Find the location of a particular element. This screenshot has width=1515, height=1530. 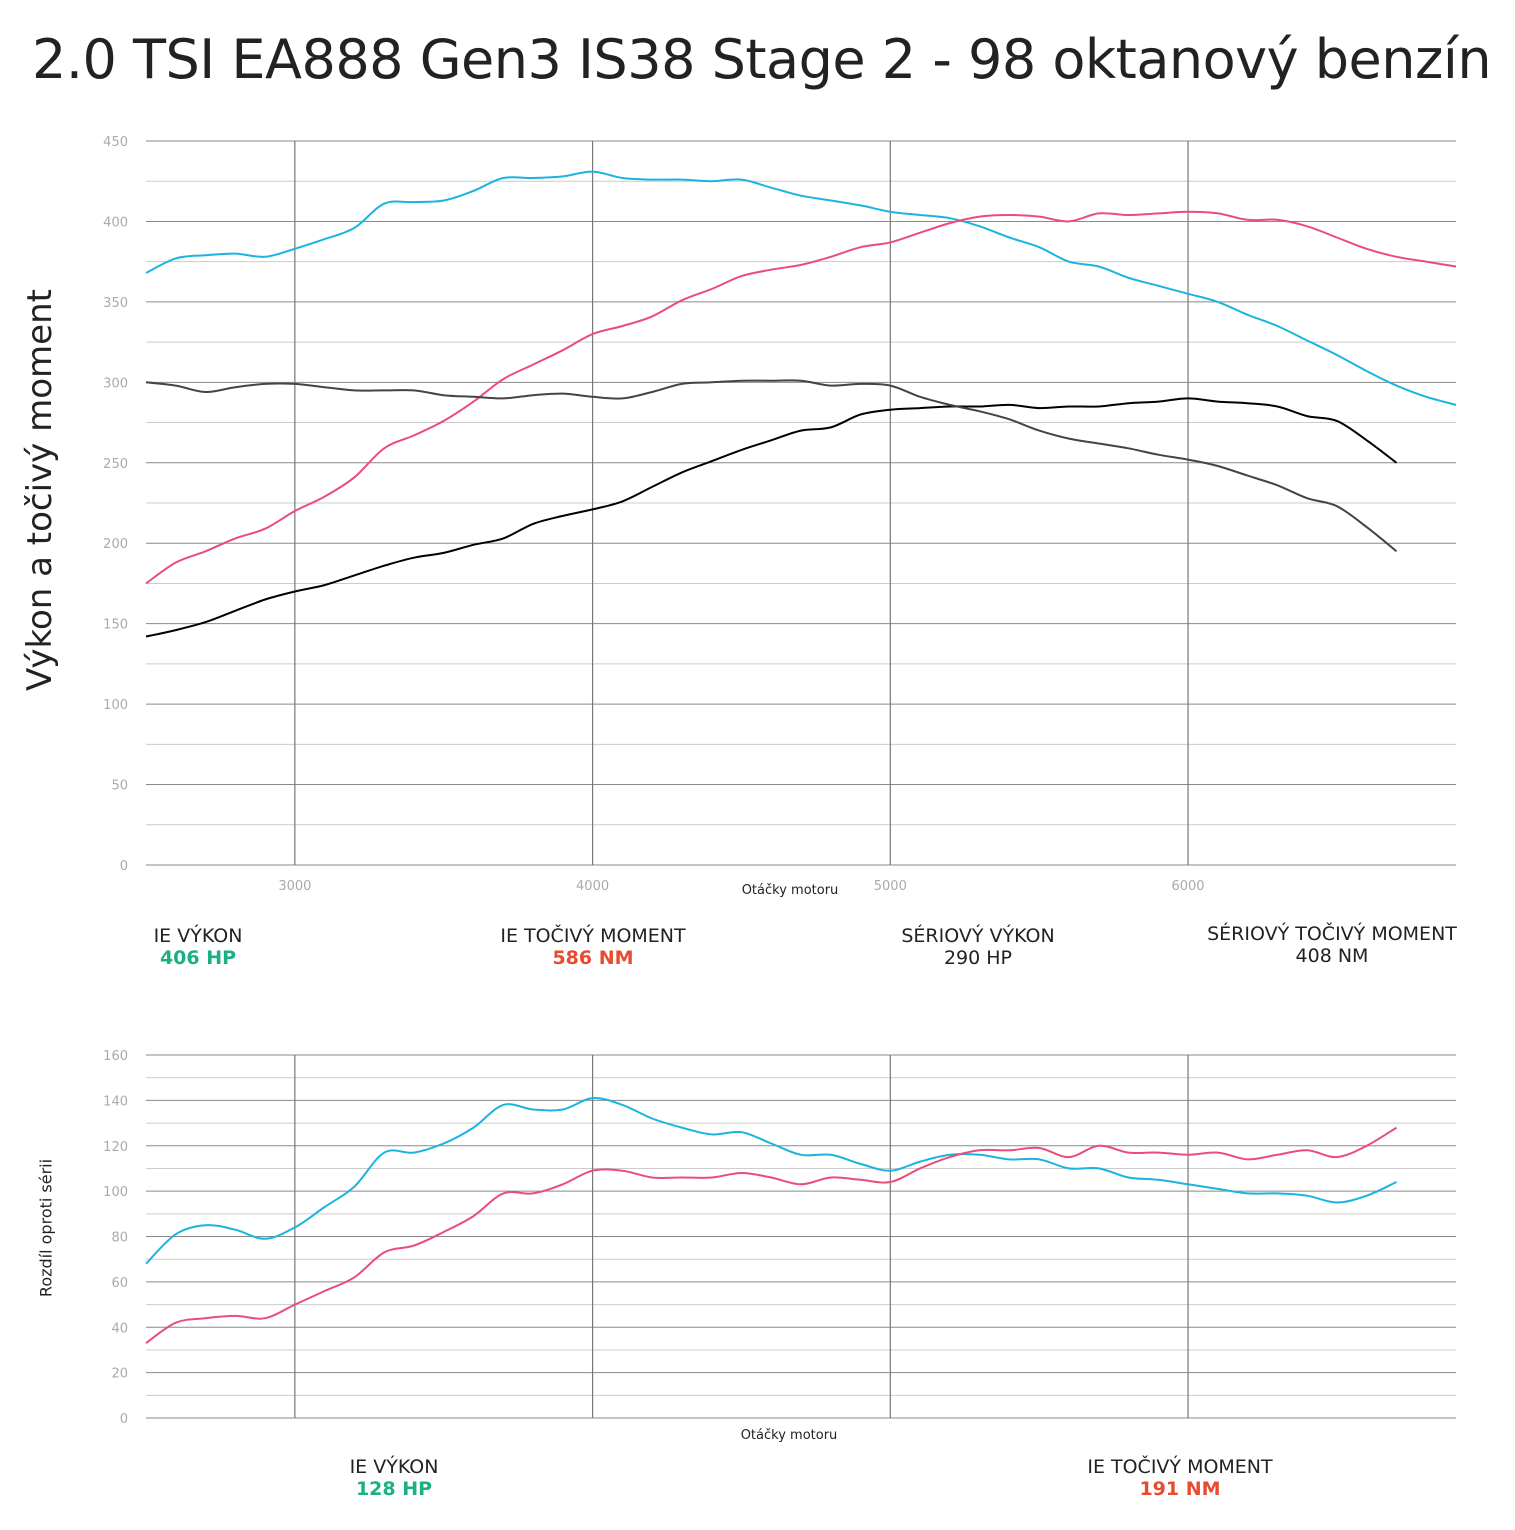

y-tick-label: 450 is located at coordinates (115, 142).